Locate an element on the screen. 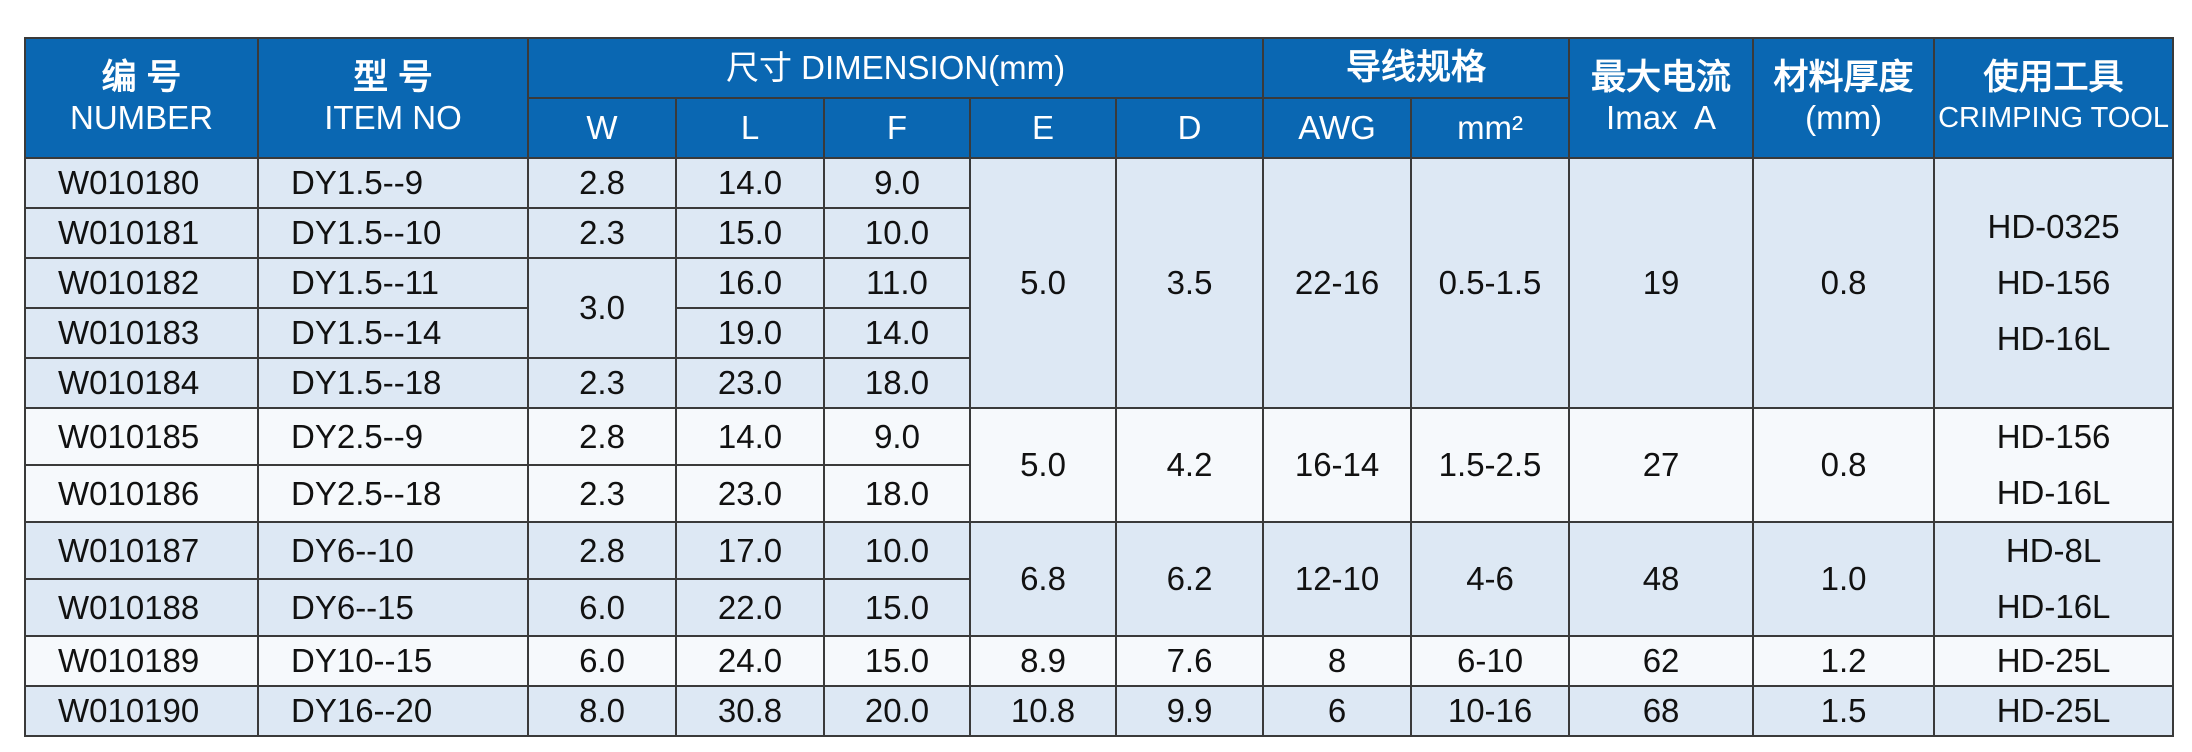 This screenshot has height=752, width=2192. header-cell: 型 号 ITEM NO is located at coordinates (393, 98).